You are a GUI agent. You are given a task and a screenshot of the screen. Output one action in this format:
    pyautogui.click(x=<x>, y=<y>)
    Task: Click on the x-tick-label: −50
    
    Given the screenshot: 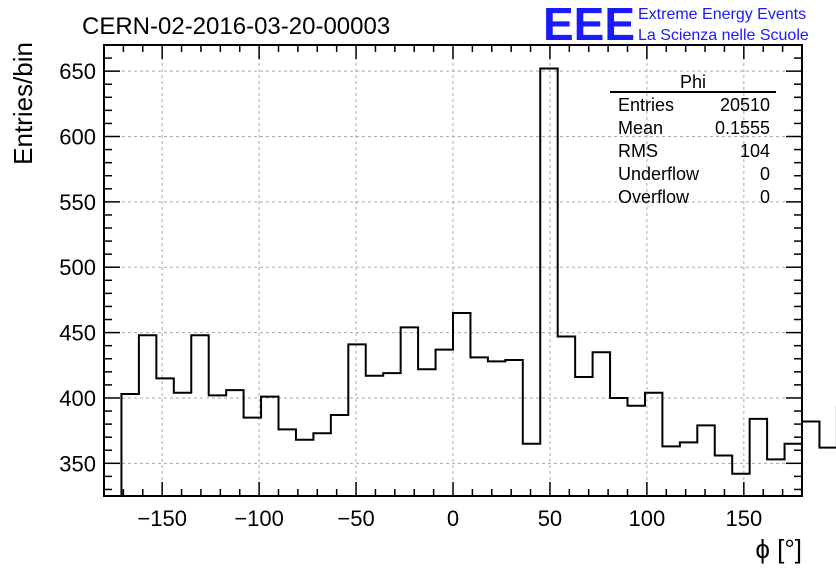 What is the action you would take?
    pyautogui.click(x=355, y=518)
    